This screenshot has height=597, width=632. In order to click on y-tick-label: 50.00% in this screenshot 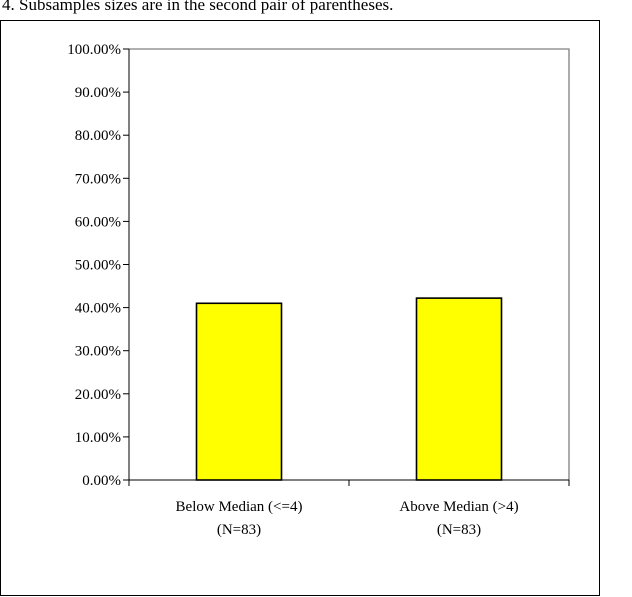, I will do `click(98, 266)`.